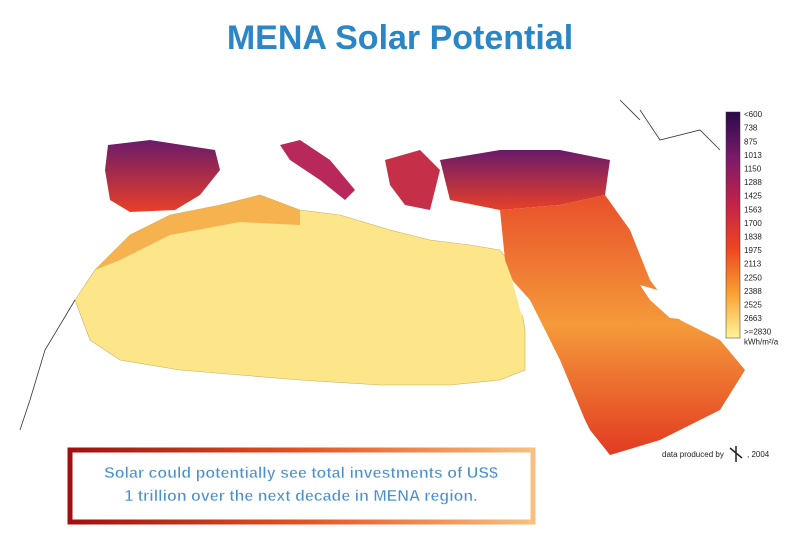  Describe the element at coordinates (753, 277) in the screenshot. I see `legend-label: 2250` at that location.